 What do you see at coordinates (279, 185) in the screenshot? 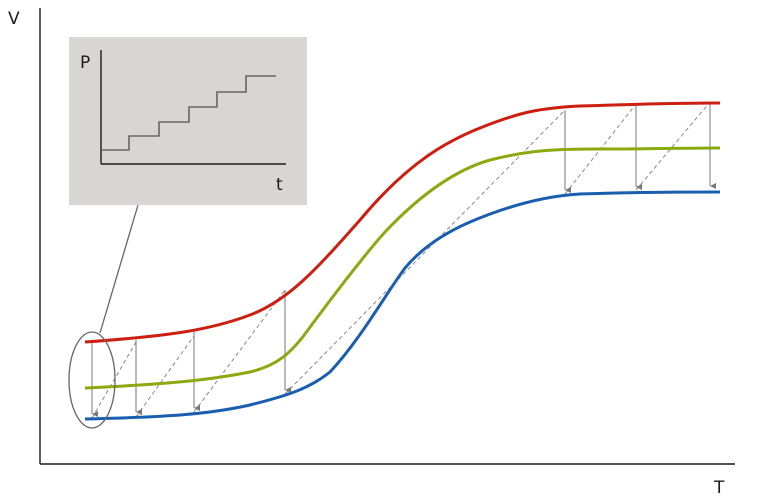
I see `inset-x-label: t` at bounding box center [279, 185].